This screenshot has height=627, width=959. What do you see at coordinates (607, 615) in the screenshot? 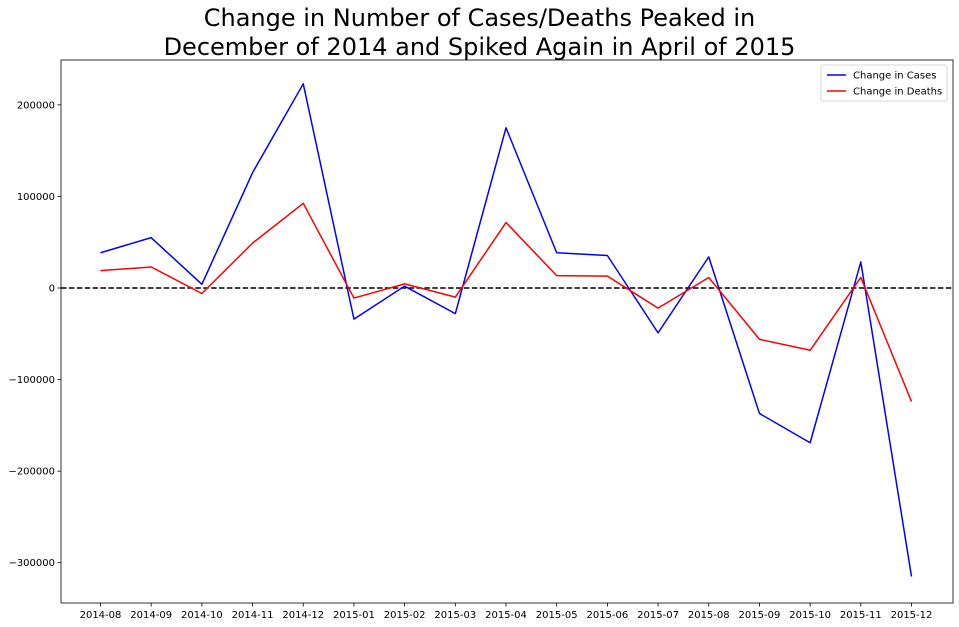
I see `x-tick-label: 2015-06` at bounding box center [607, 615].